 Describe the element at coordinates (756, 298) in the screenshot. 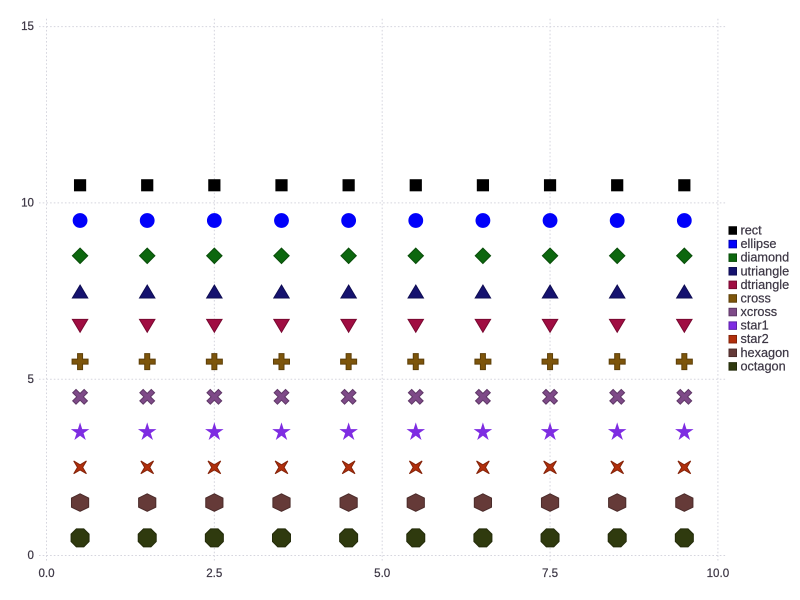

I see `svg-text: cross` at that location.